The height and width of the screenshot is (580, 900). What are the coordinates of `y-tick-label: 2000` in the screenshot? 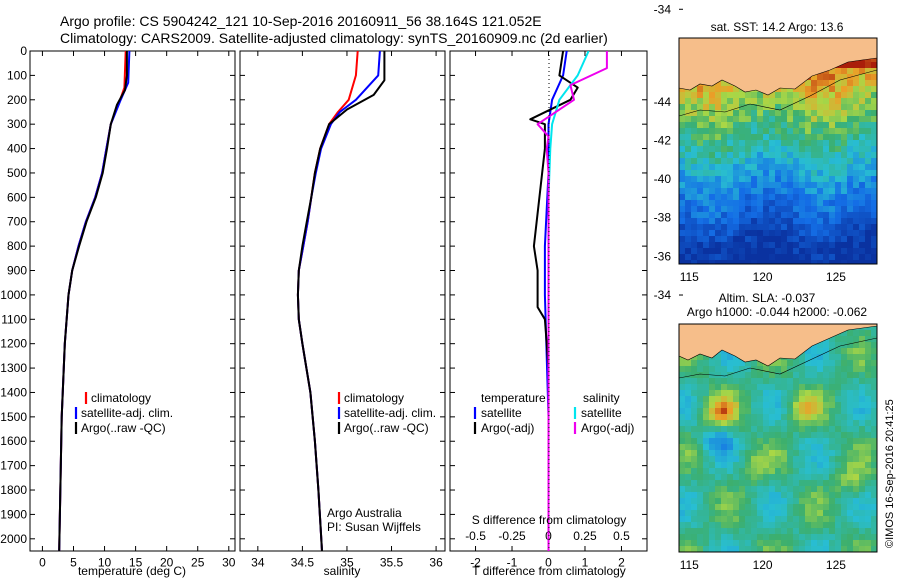 It's located at (13, 539).